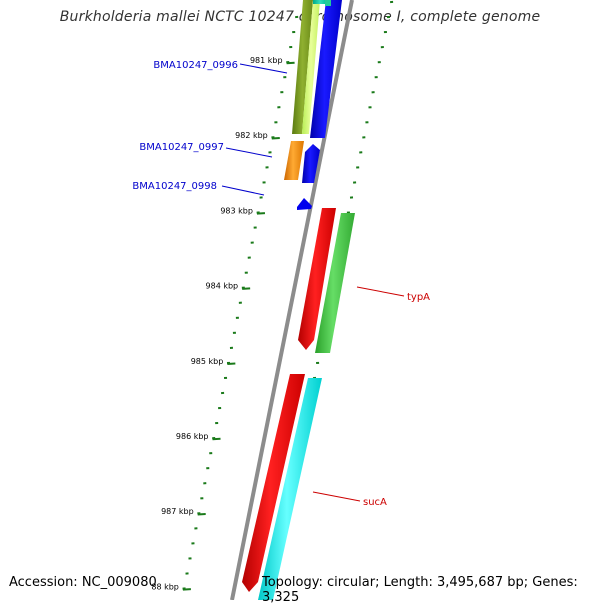 The height and width of the screenshot is (605, 600). I want to click on cog-teal-top, so click(328, 3).